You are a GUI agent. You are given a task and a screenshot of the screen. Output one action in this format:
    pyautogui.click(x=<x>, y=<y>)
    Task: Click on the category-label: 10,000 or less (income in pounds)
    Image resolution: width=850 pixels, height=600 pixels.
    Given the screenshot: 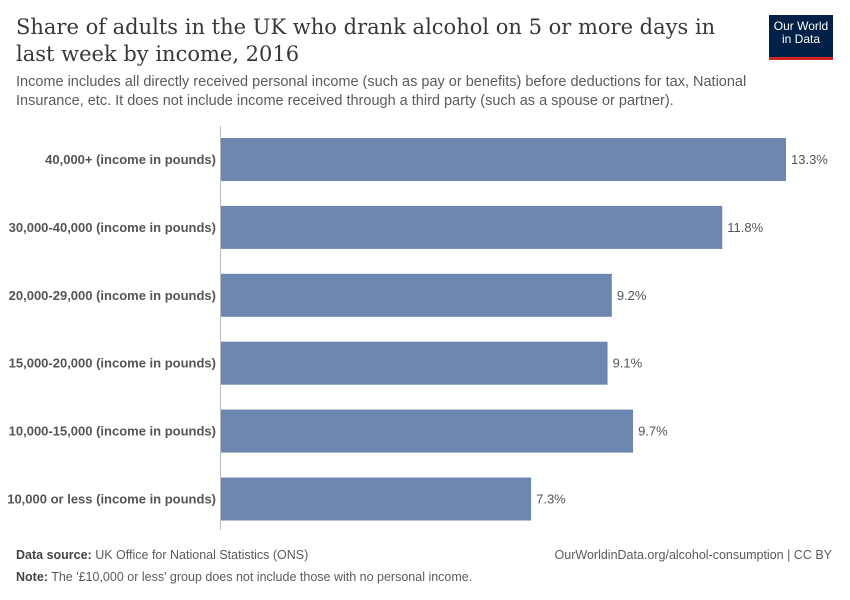 What is the action you would take?
    pyautogui.click(x=111, y=499)
    